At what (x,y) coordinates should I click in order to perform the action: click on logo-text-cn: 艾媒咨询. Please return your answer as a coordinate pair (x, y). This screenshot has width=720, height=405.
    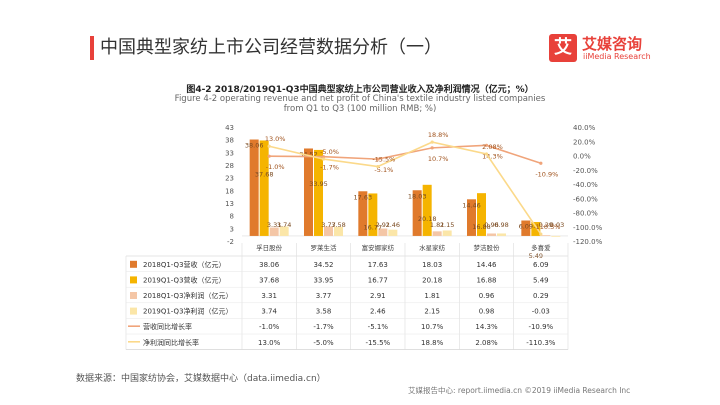
    Looking at the image, I should click on (612, 44).